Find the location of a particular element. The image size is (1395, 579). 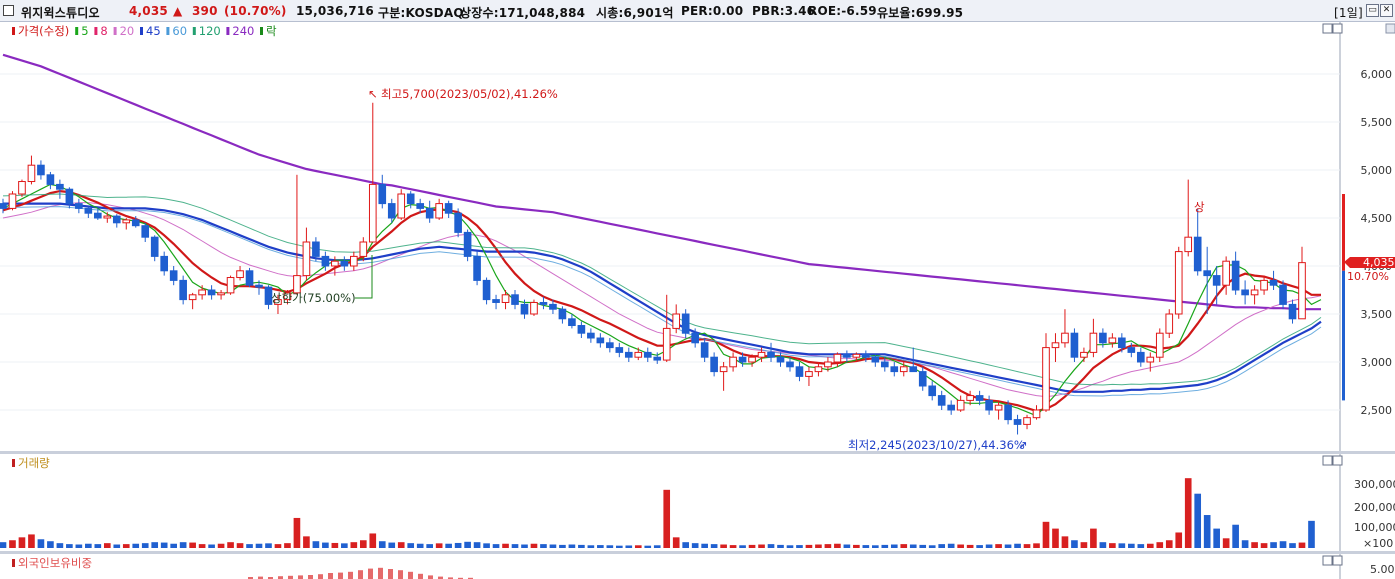

period-selector: [1일] is located at coordinates (1348, 13).